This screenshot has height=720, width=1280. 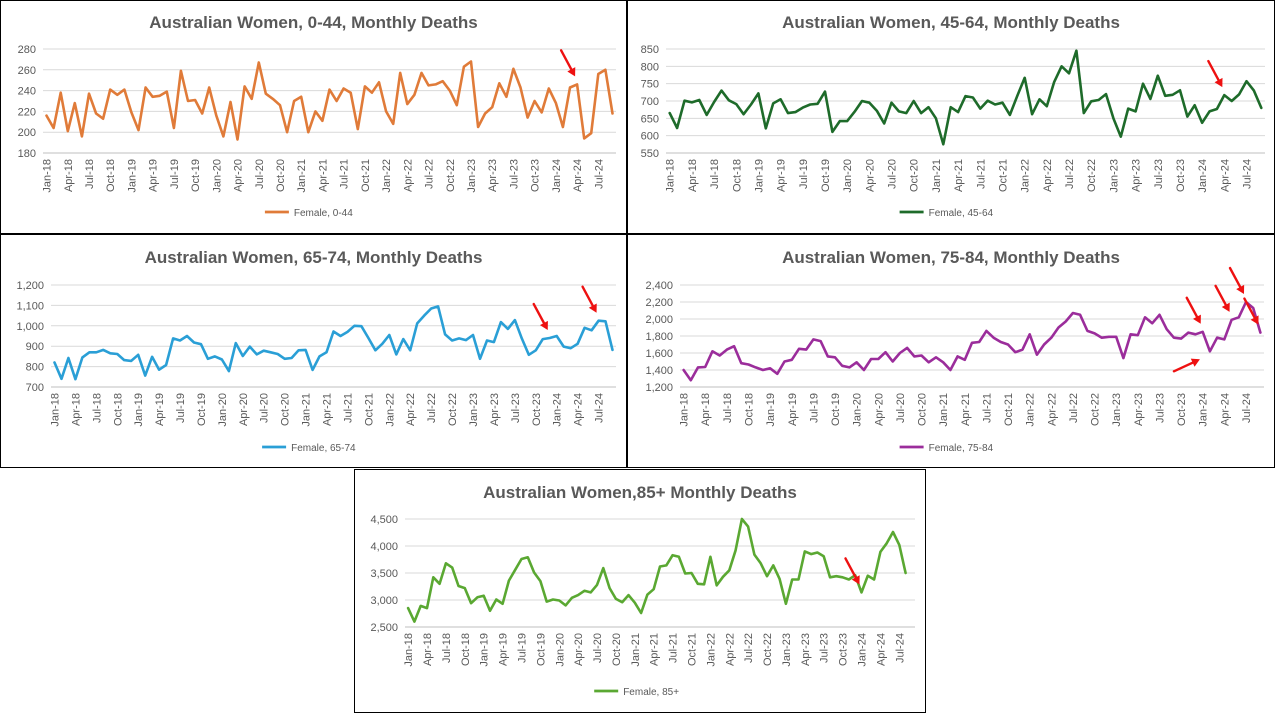 What do you see at coordinates (659, 303) in the screenshot?
I see `y-tick-label: 2,200` at bounding box center [659, 303].